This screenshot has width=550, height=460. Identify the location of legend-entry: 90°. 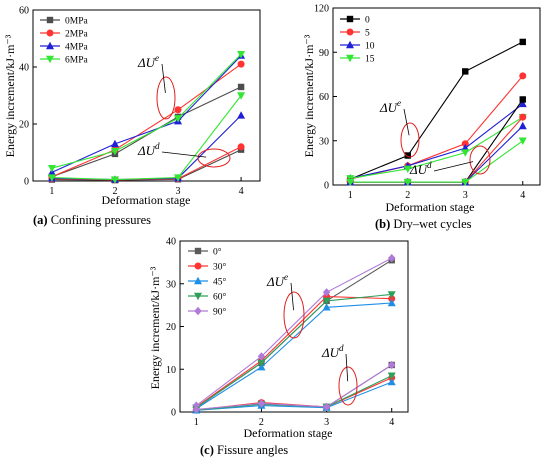
(220, 312).